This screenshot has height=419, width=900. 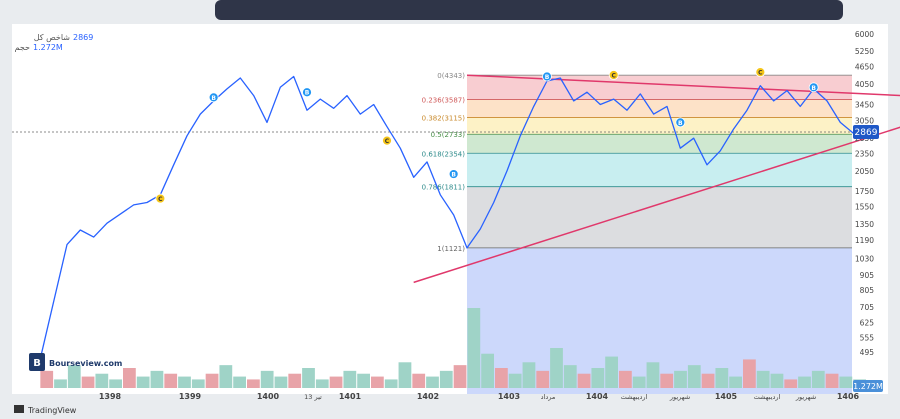 I want to click on legend: شاخص کل 2869 حجم 1.272M, so click(x=54, y=42).